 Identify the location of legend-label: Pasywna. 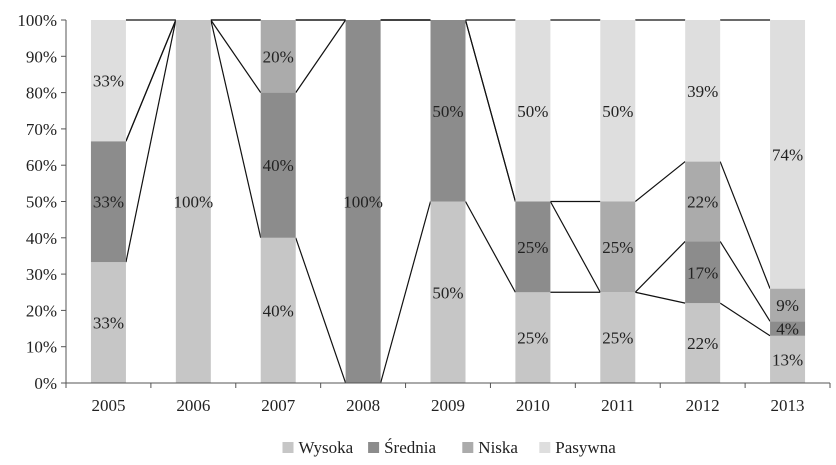
(585, 447).